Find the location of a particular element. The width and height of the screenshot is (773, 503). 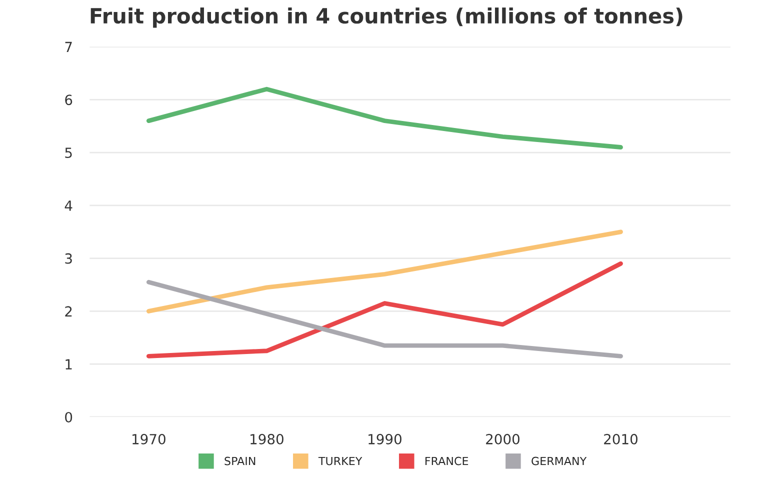

y-tick-label: 1 is located at coordinates (69, 364).